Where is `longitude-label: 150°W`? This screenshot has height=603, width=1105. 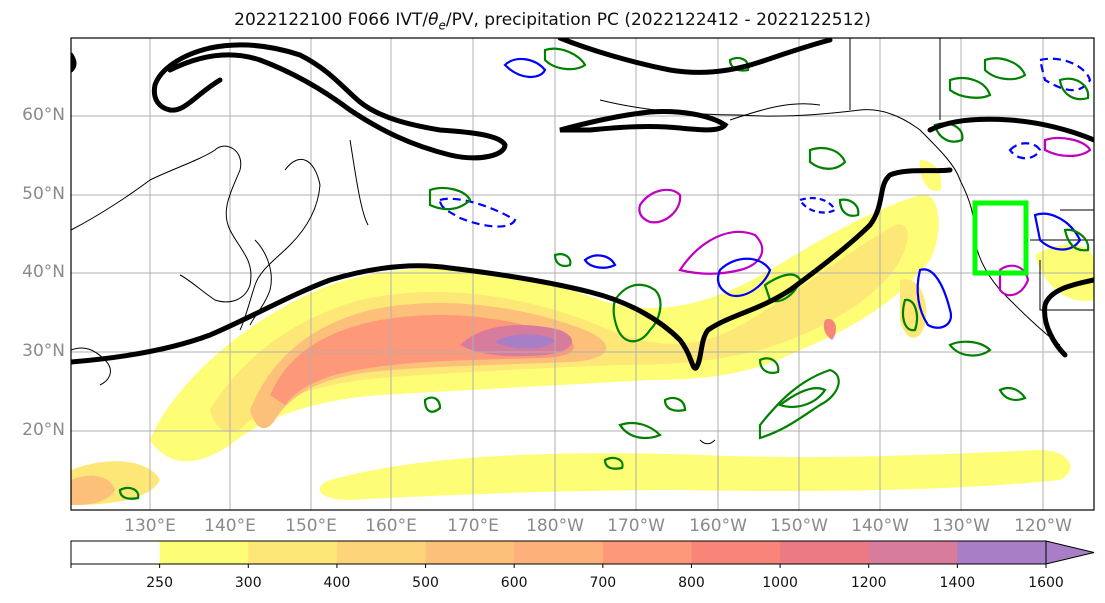
longitude-label: 150°W is located at coordinates (799, 526).